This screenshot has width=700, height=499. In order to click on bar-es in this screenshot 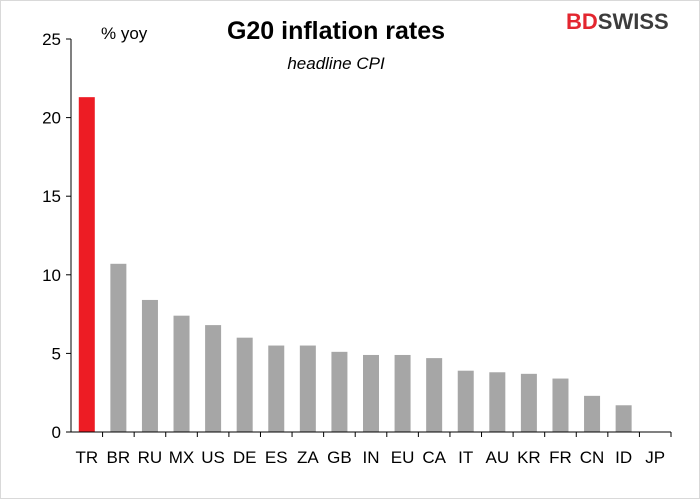, I will do `click(276, 388)`.